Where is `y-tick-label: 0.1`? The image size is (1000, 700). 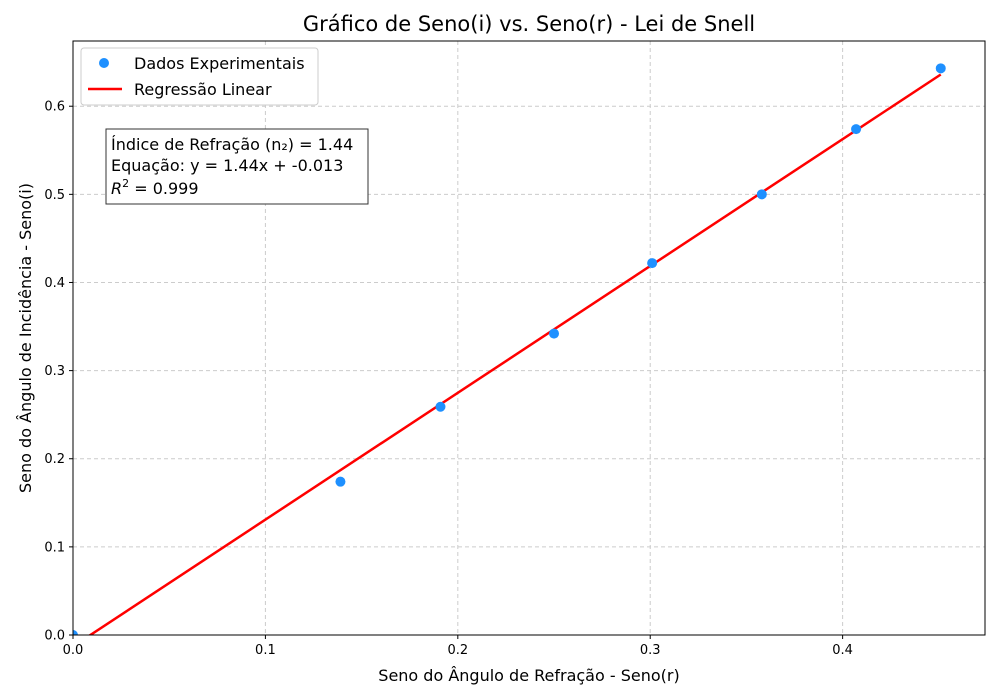 y-tick-label: 0.1 is located at coordinates (54, 547).